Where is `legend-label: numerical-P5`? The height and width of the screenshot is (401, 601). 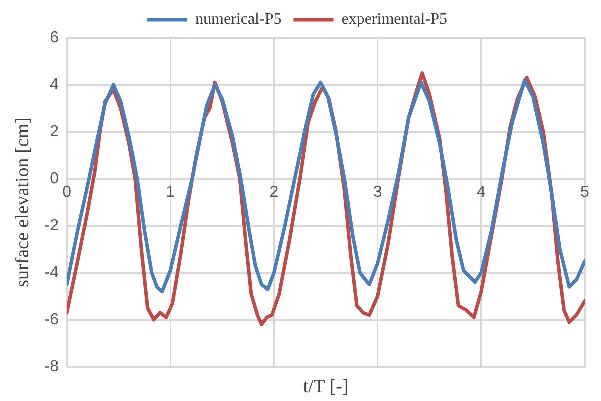 legend-label: numerical-P5 is located at coordinates (239, 19).